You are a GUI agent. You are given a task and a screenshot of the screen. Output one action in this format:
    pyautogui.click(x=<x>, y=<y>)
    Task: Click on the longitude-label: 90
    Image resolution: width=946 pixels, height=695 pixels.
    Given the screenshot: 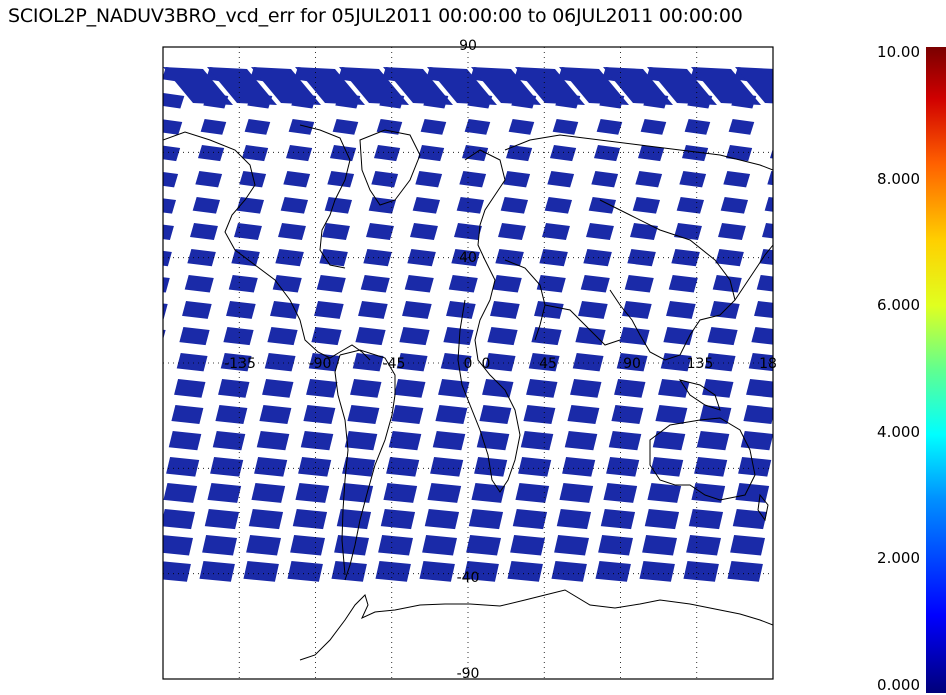 What is the action you would take?
    pyautogui.click(x=632, y=364)
    